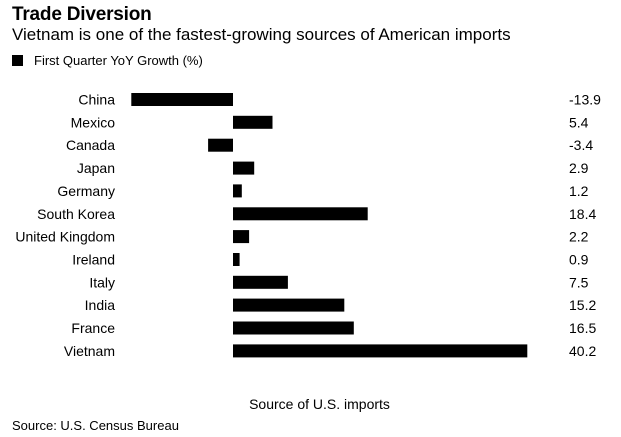 This screenshot has height=437, width=621. Describe the element at coordinates (582, 305) in the screenshot. I see `value-label: 15.2` at that location.